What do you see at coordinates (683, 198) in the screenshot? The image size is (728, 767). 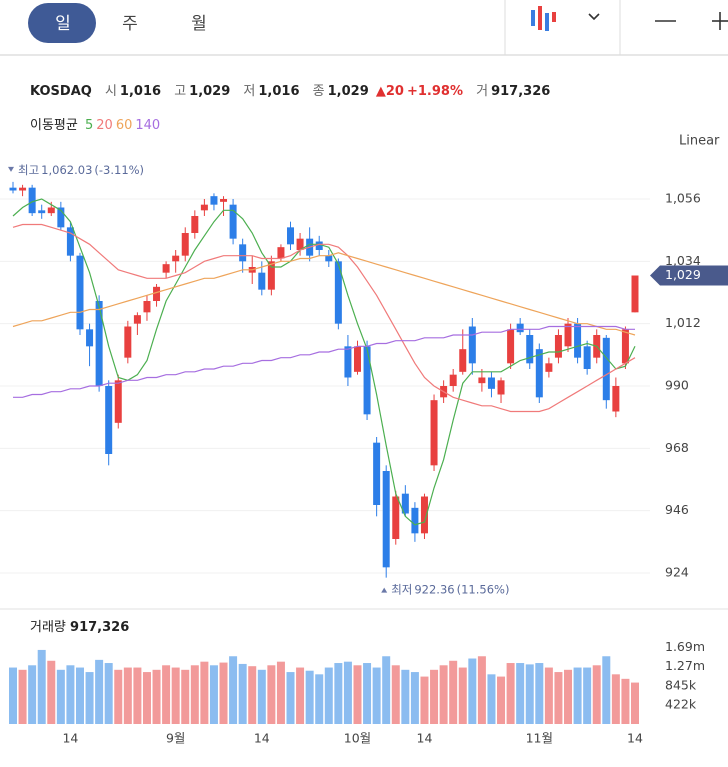 I see `y-tick-label: 1,056` at bounding box center [683, 198].